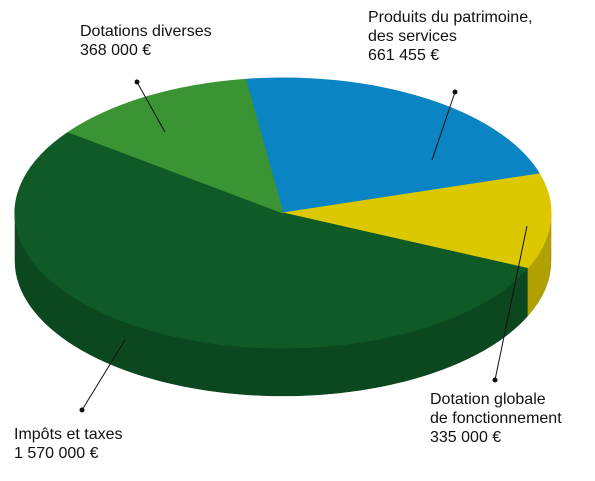 The image size is (595, 481). Describe the element at coordinates (68, 444) in the screenshot. I see `data-label: Impôts et taxes 1 570 000 €` at that location.